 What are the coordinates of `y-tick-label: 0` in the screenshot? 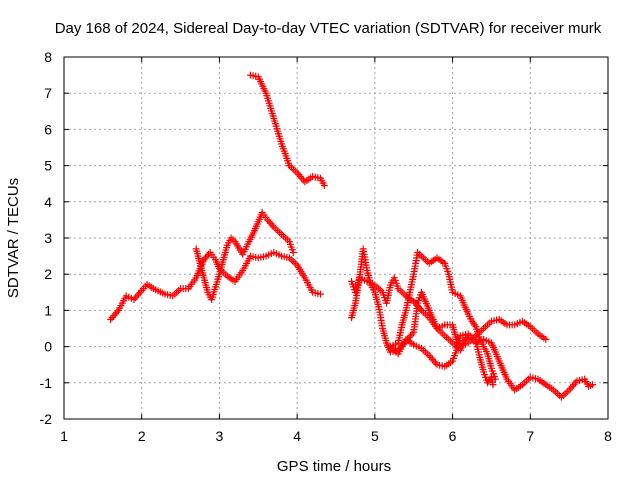 It's located at (48, 347).